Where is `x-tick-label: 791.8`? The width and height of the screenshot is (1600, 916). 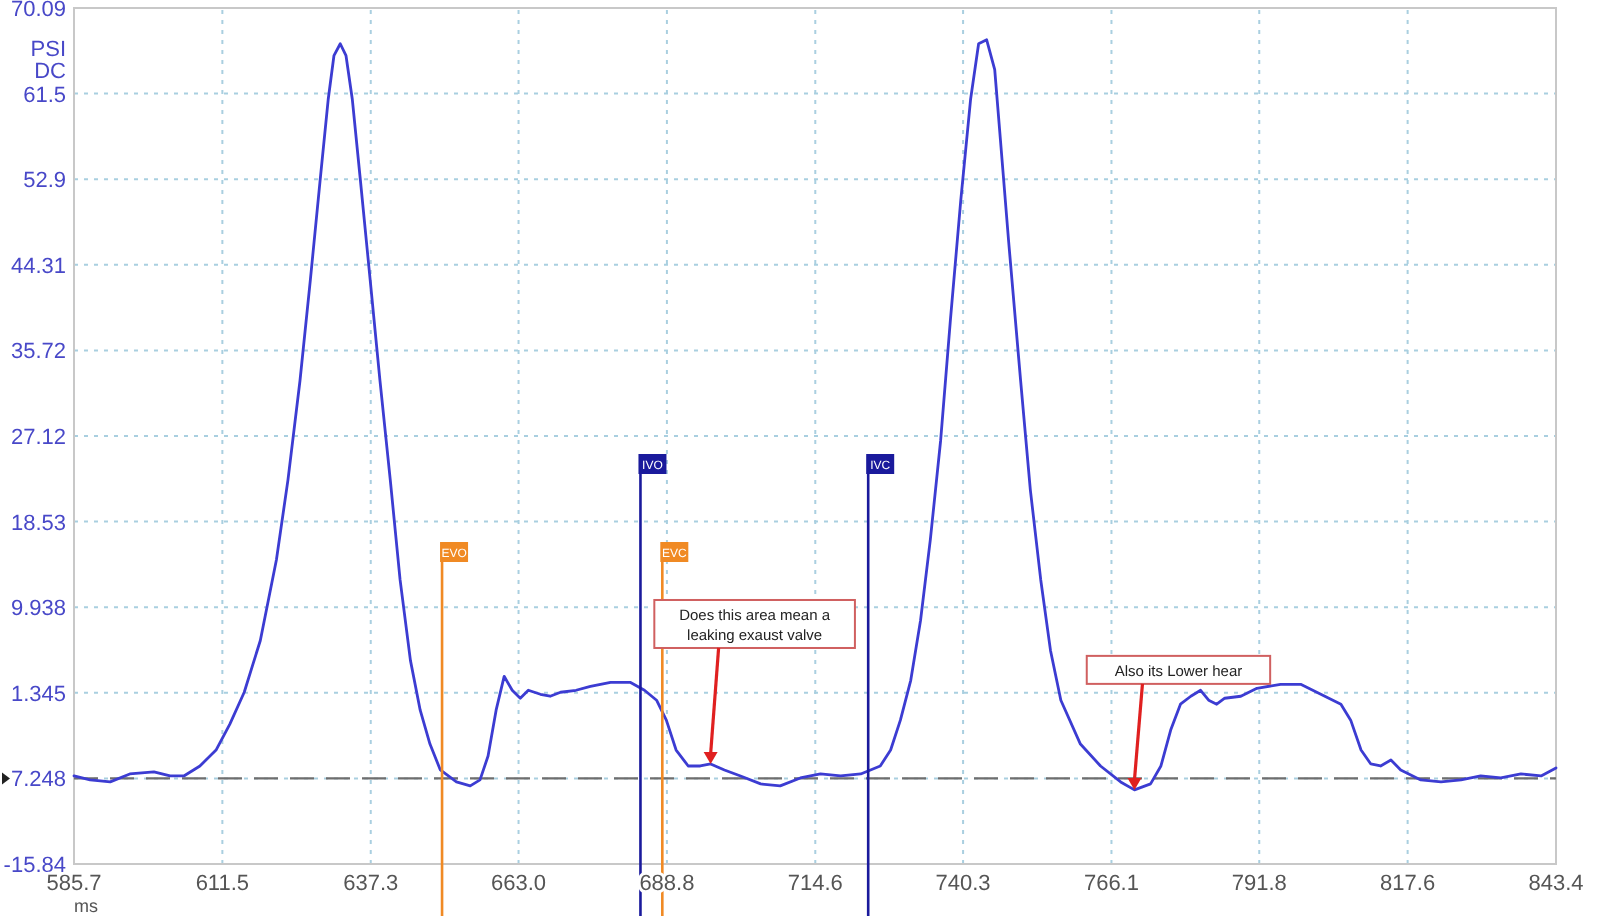
x-tick-label: 791.8 is located at coordinates (1259, 884).